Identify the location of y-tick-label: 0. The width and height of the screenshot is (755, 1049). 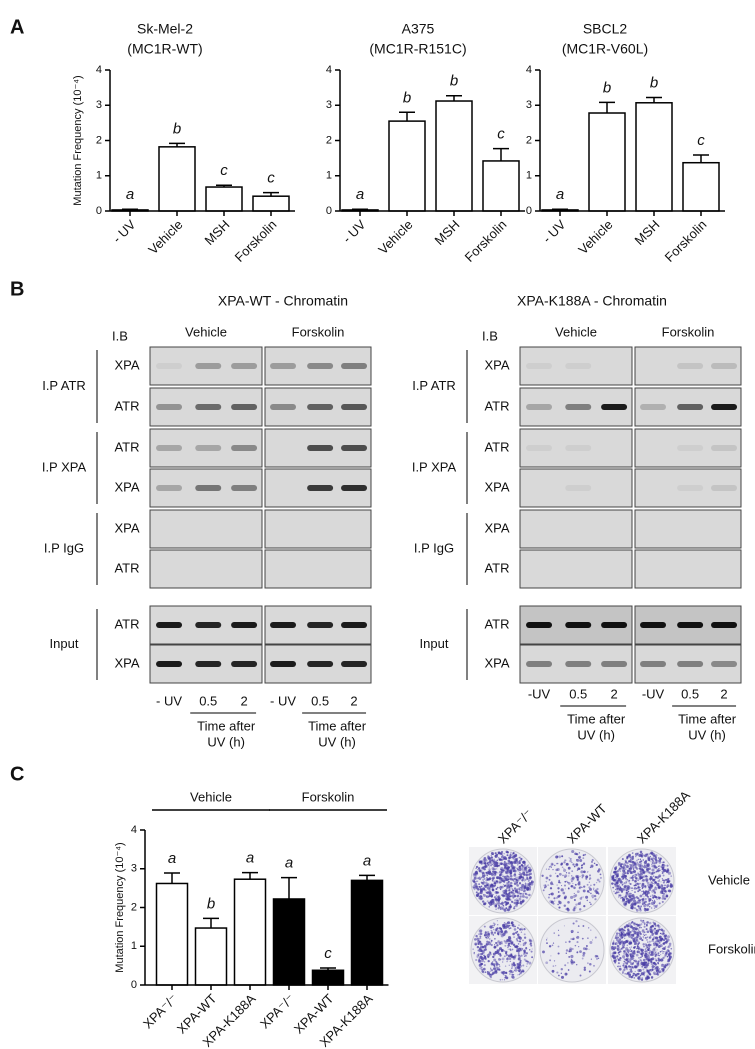
(529, 211).